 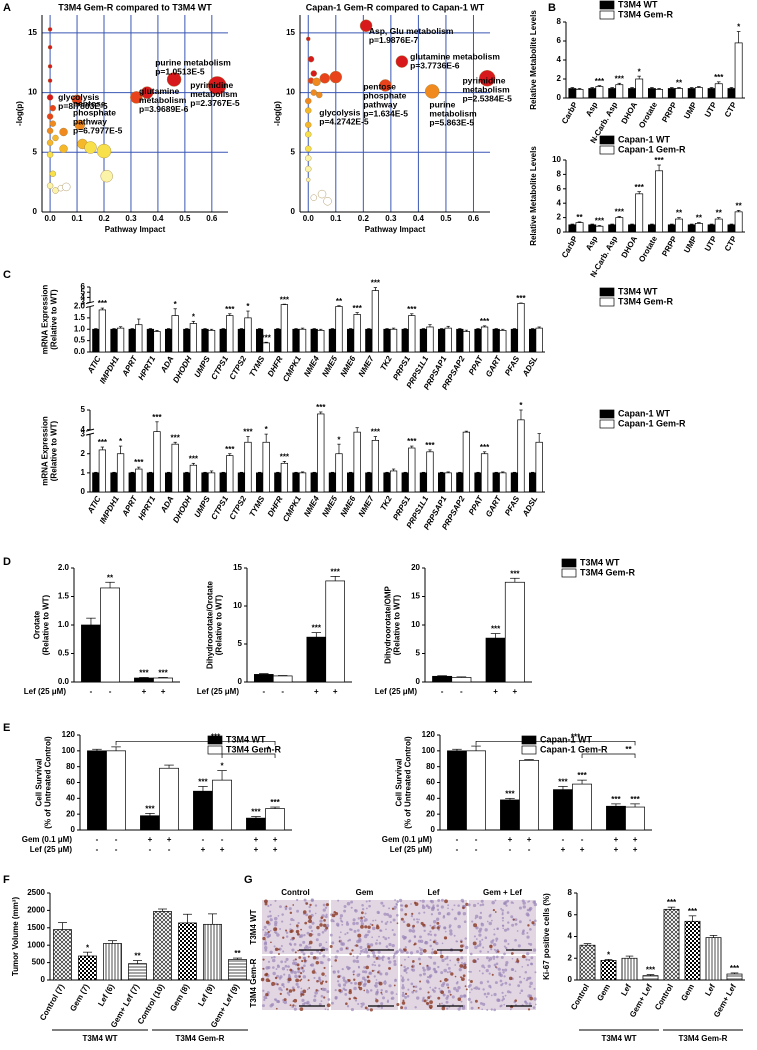 What do you see at coordinates (257, 506) in the screenshot?
I see `x-tick-label: TYMS` at bounding box center [257, 506].